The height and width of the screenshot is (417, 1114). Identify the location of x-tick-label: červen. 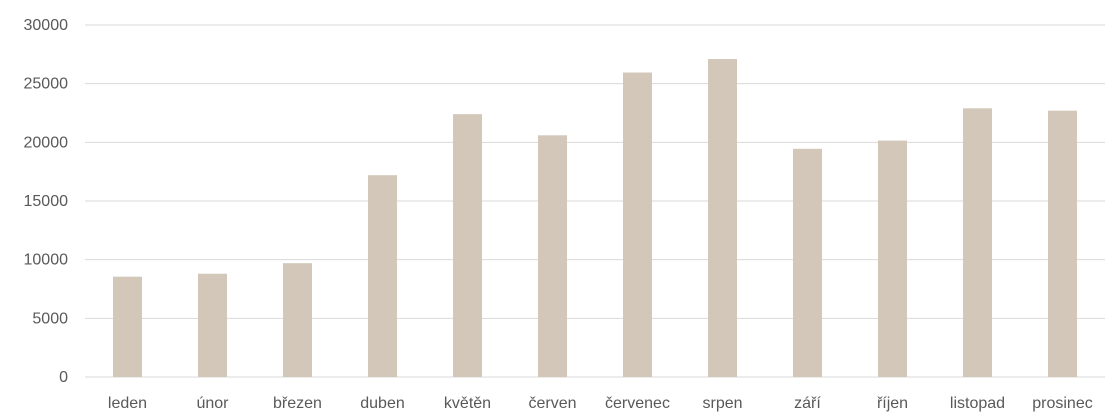
(552, 403).